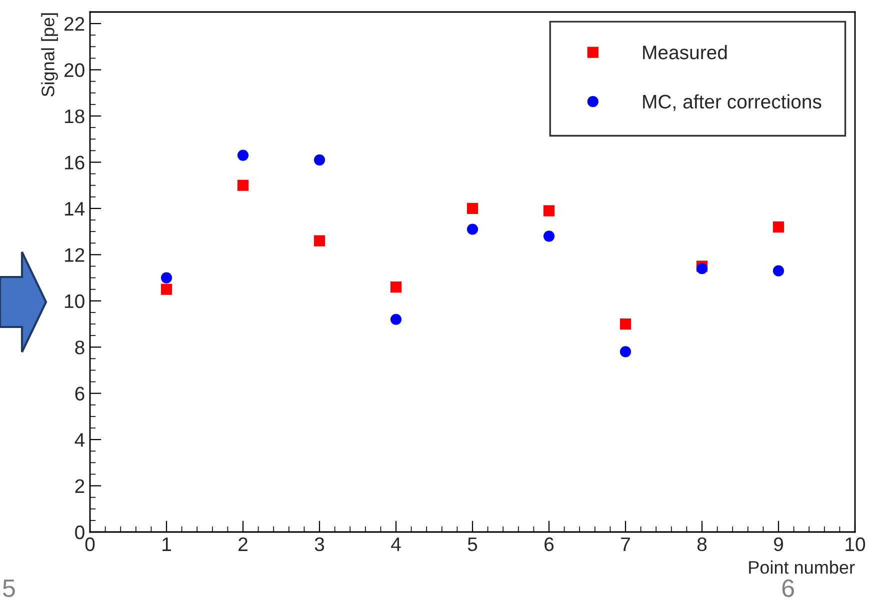  Describe the element at coordinates (732, 102) in the screenshot. I see `legend-label: MC, after corrections` at that location.